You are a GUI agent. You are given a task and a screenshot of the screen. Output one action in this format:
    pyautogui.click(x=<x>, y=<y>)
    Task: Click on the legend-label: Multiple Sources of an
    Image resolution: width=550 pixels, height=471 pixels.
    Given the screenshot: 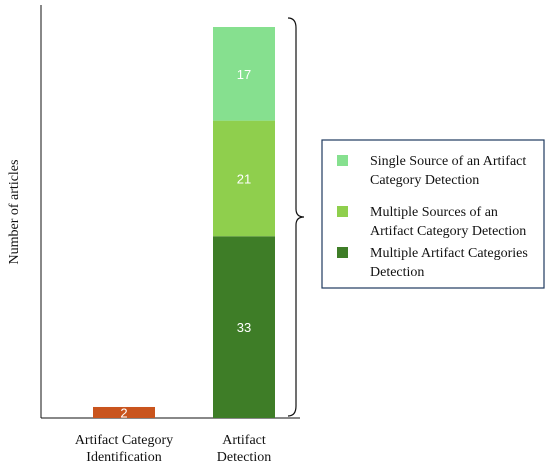 What is the action you would take?
    pyautogui.click(x=434, y=212)
    